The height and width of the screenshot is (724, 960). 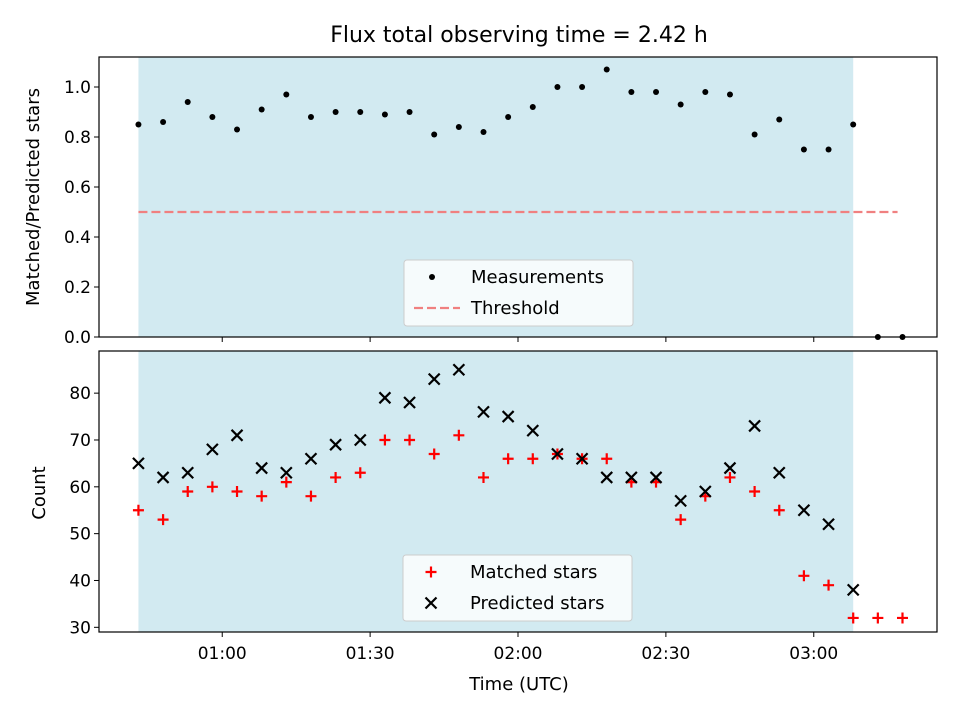 What do you see at coordinates (80, 581) in the screenshot?
I see `bottom-ytick-label: 40` at bounding box center [80, 581].